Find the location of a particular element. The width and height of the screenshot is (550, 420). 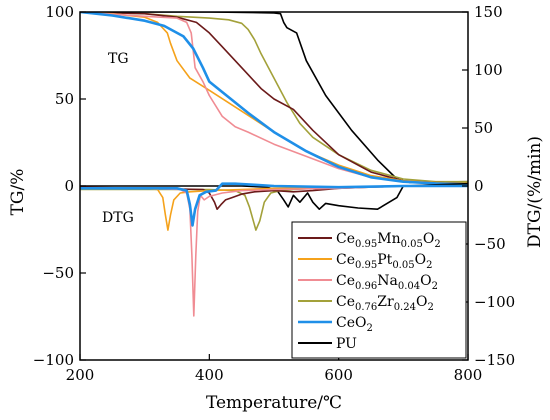

right-y-axis-label: DTG/(%/min) is located at coordinates (535, 192).